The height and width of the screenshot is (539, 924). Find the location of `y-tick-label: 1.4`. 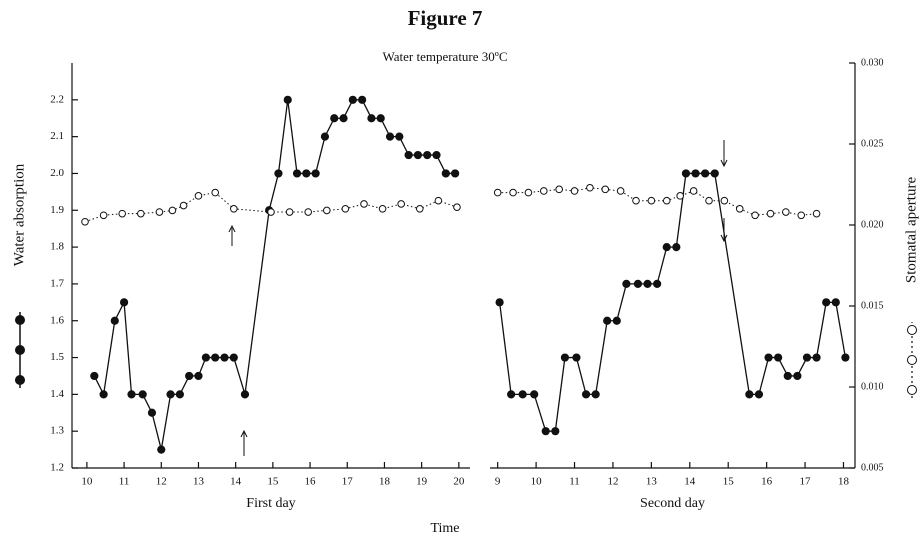

y-tick-label: 1.4 is located at coordinates (57, 394).